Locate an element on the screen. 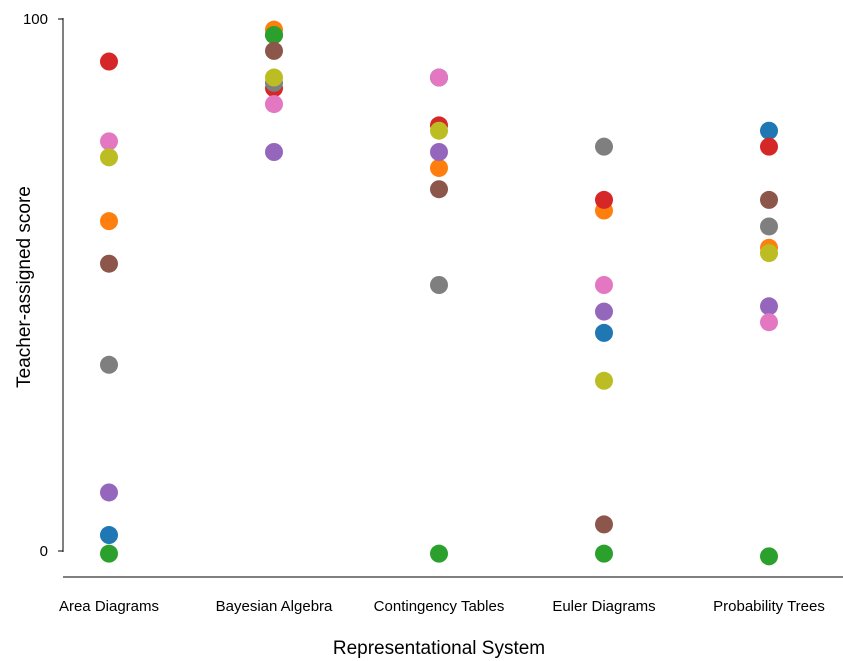 This screenshot has width=843, height=661. y-axis-title: Teacher-assigned score is located at coordinates (24, 287).